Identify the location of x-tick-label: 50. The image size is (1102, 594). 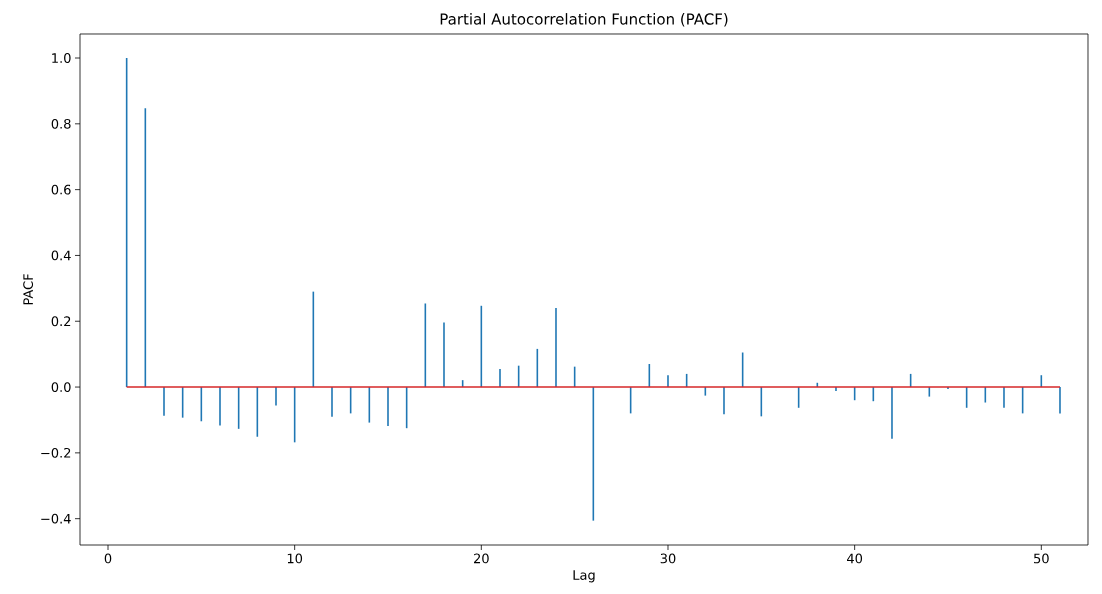
(1041, 558).